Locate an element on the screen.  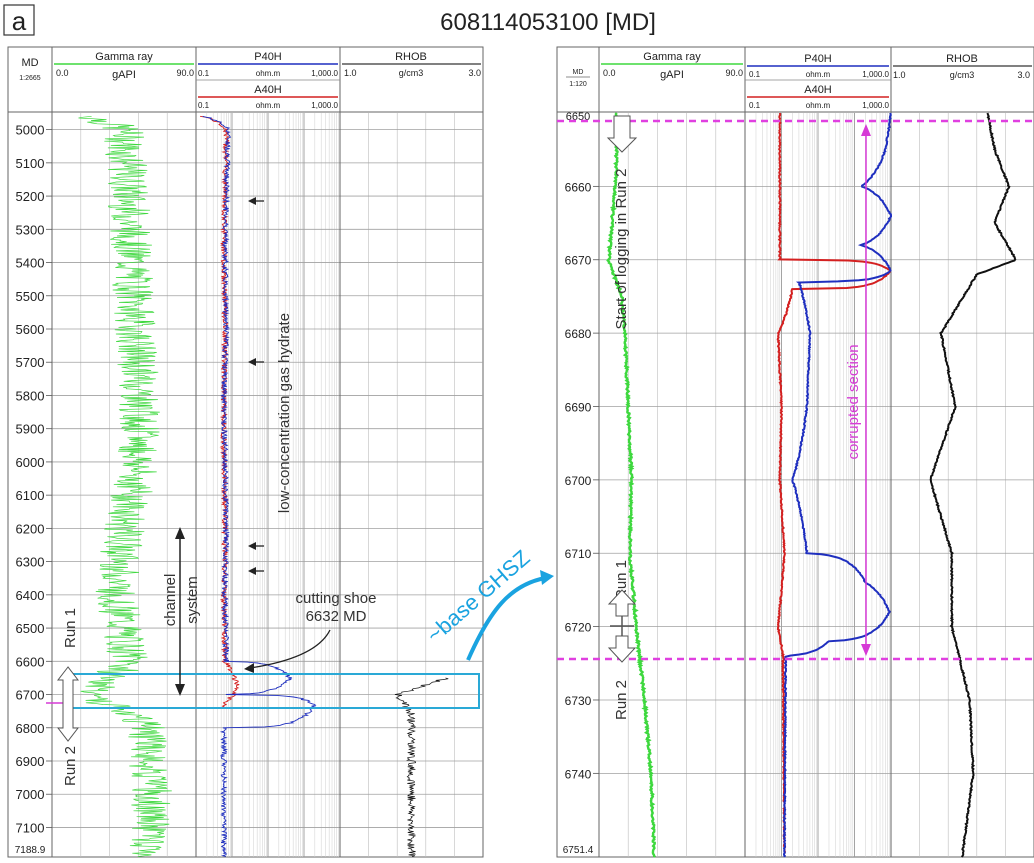
figure-title: 608114053100 [MD] is located at coordinates (548, 22).